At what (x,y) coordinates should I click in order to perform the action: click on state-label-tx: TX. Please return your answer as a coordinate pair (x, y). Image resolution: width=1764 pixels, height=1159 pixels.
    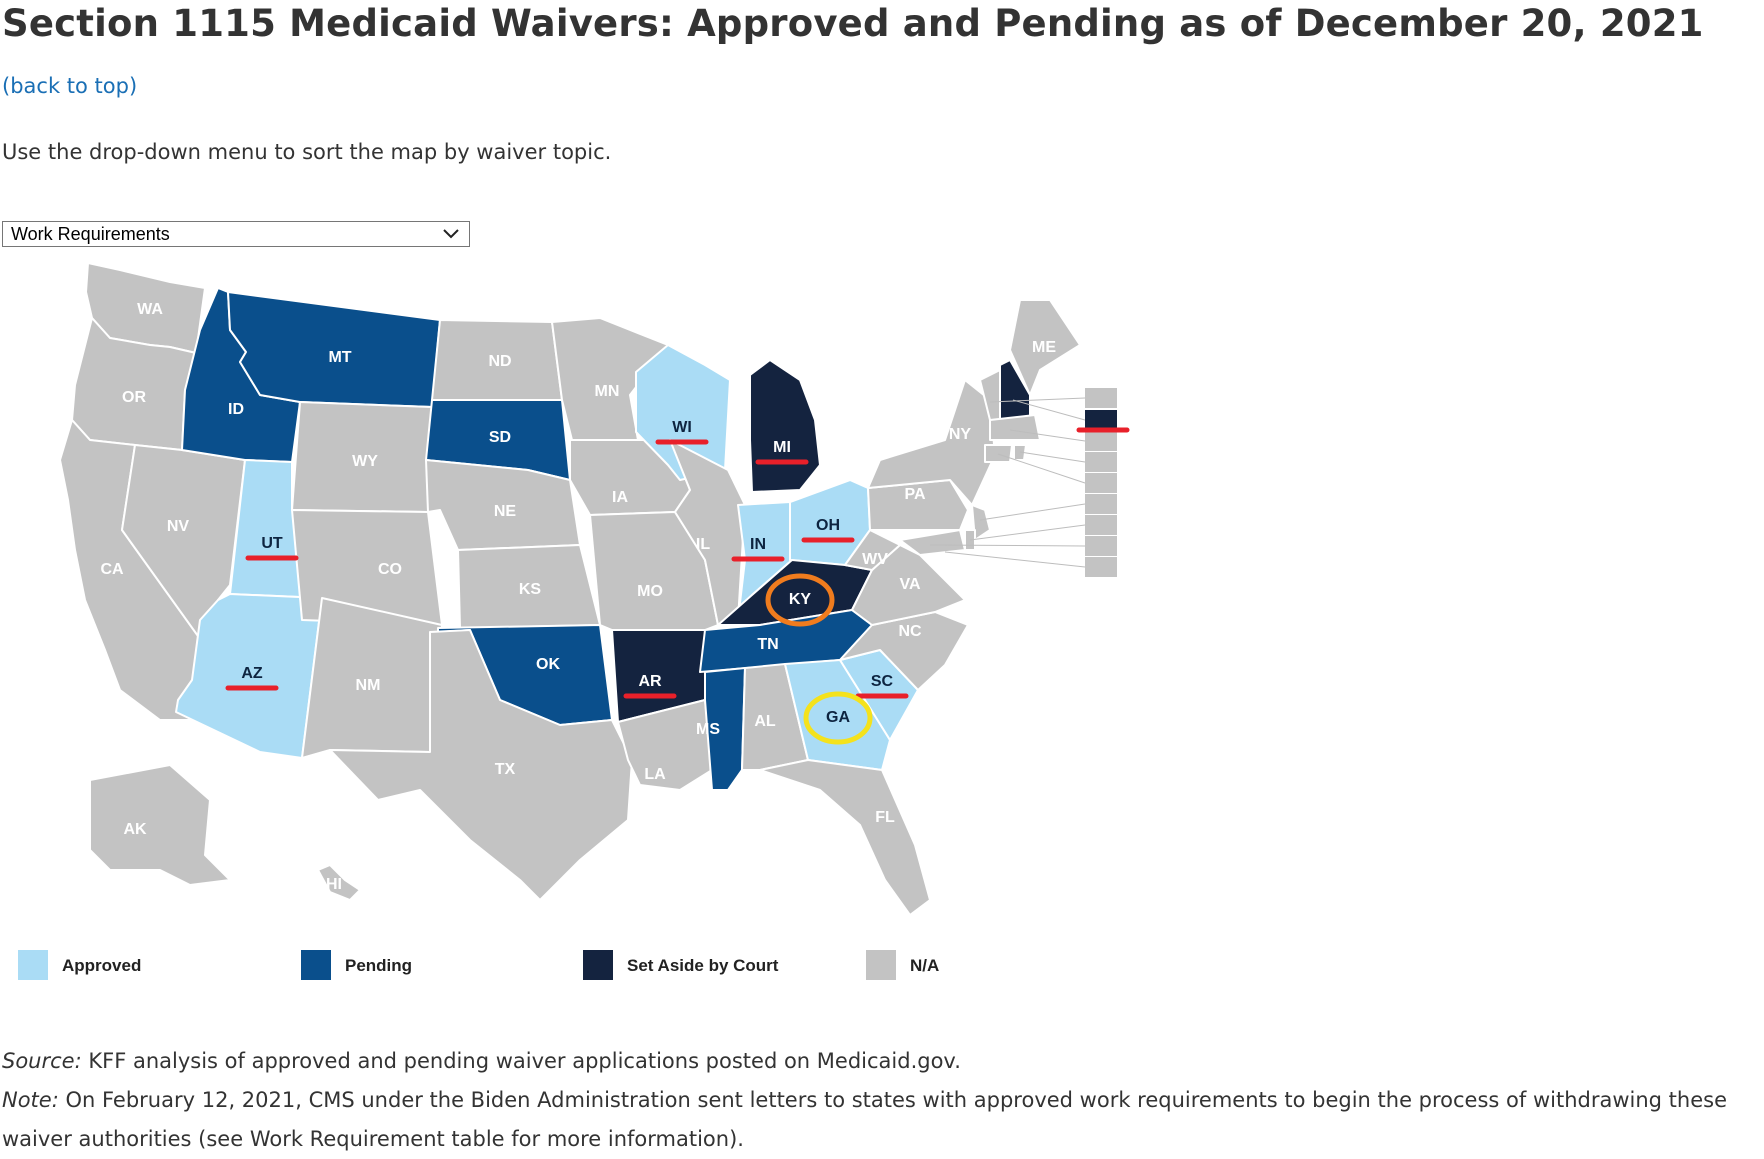
    Looking at the image, I should click on (505, 769).